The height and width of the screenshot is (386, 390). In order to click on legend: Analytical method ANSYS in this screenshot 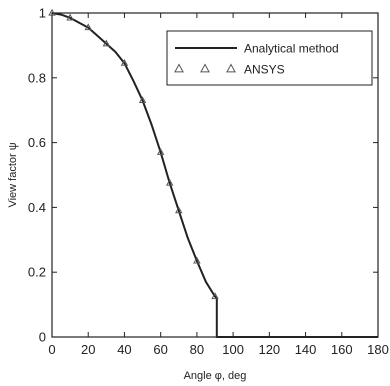, I will do `click(269, 58)`.